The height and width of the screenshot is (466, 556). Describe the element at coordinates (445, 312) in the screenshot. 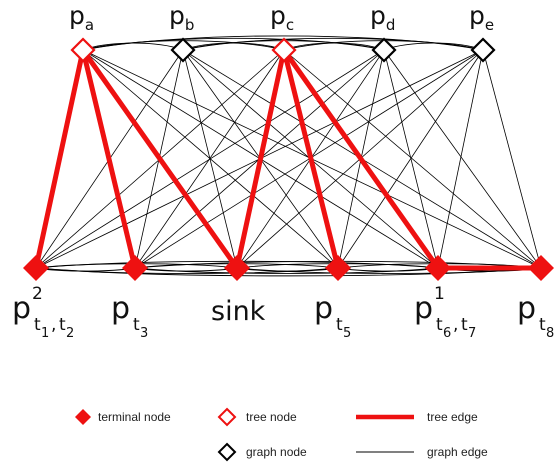

I see `node-label-b5: p 1t 6, t 7` at that location.